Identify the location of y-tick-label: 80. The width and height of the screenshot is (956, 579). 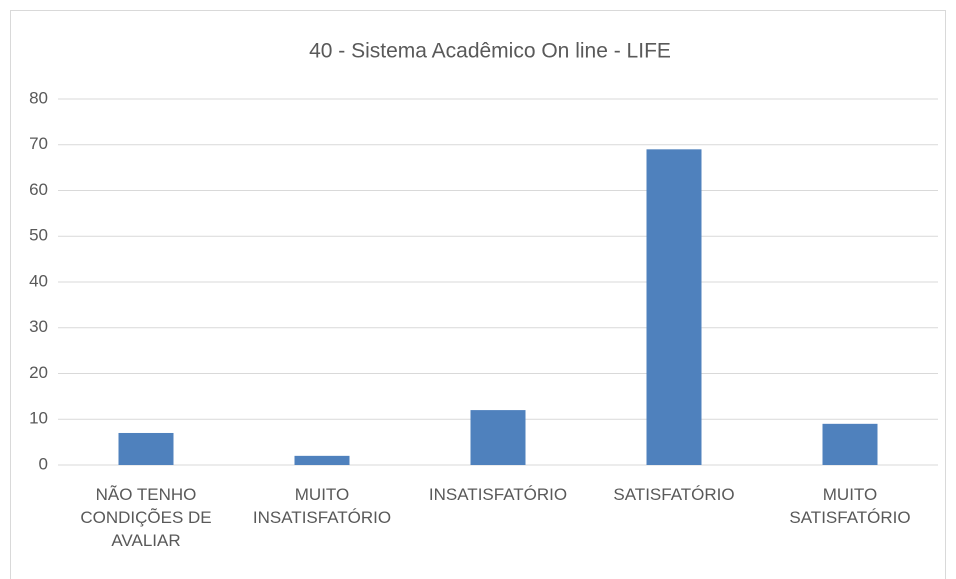
(38, 97).